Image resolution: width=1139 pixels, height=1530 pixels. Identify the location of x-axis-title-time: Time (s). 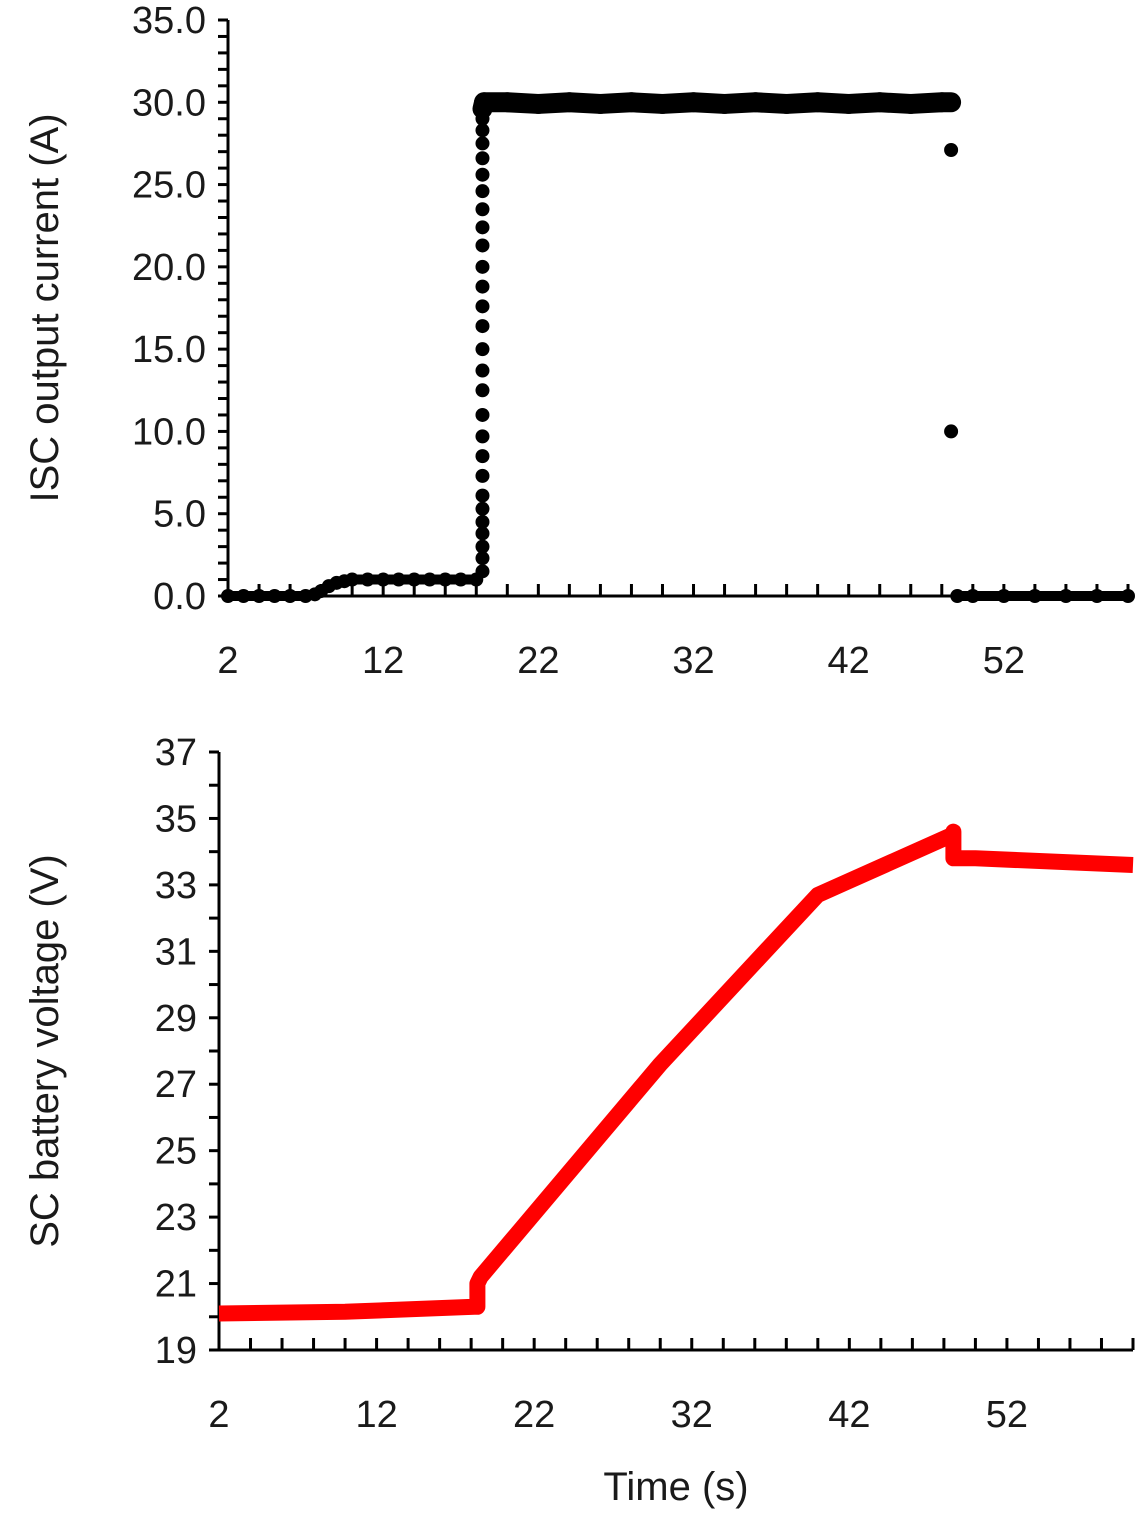
(675, 1487).